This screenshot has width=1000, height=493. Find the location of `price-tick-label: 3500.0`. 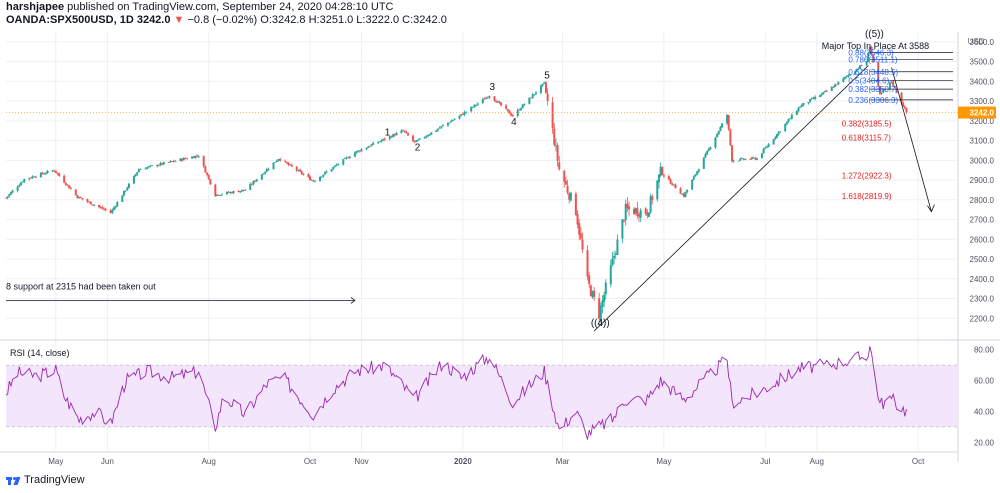

price-tick-label: 3500.0 is located at coordinates (982, 62).